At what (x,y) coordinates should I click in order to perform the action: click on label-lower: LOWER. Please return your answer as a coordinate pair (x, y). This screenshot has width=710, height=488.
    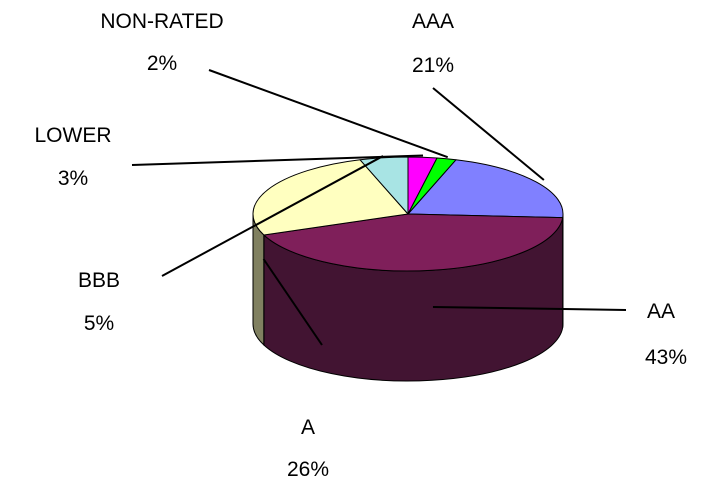
    Looking at the image, I should click on (72, 135).